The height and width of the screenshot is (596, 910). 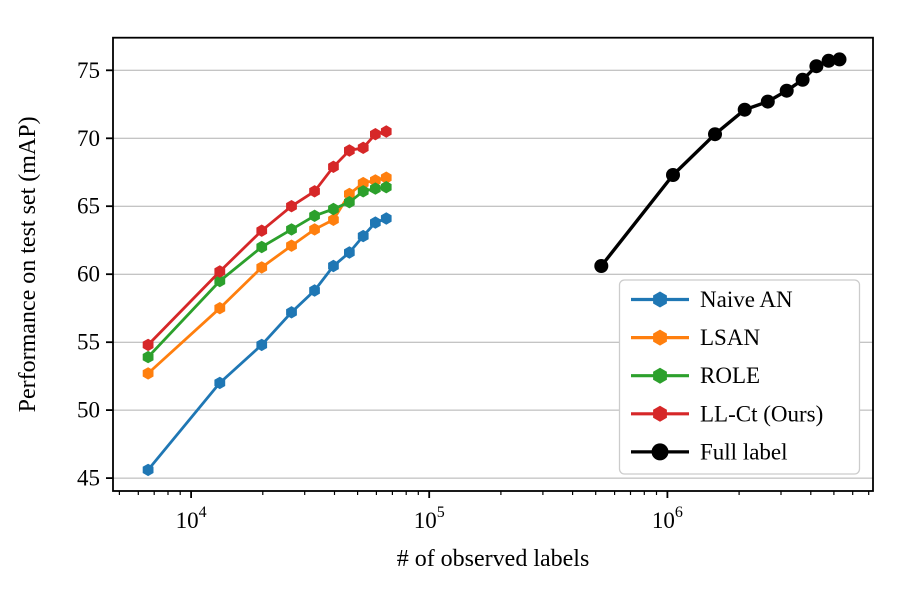 I want to click on series-ll-ct-ours, so click(x=267, y=238).